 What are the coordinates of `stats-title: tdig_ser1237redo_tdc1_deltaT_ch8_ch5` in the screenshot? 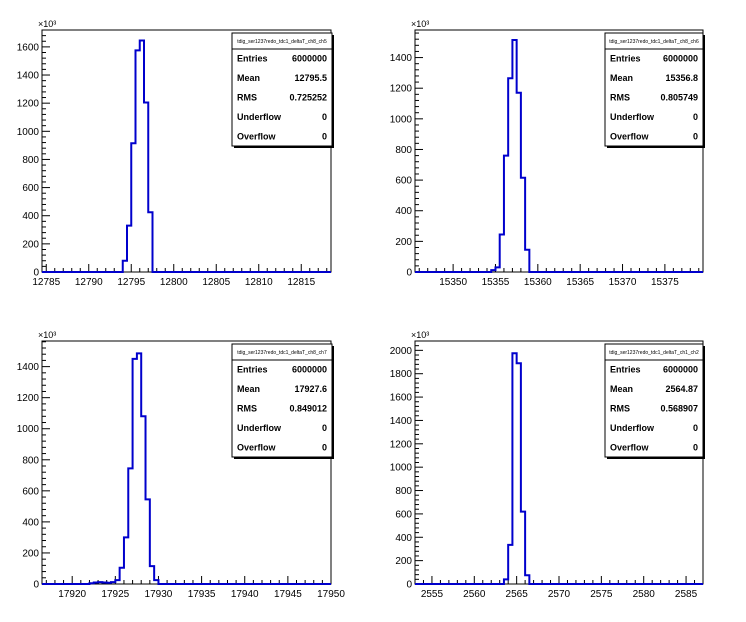 It's located at (282, 42).